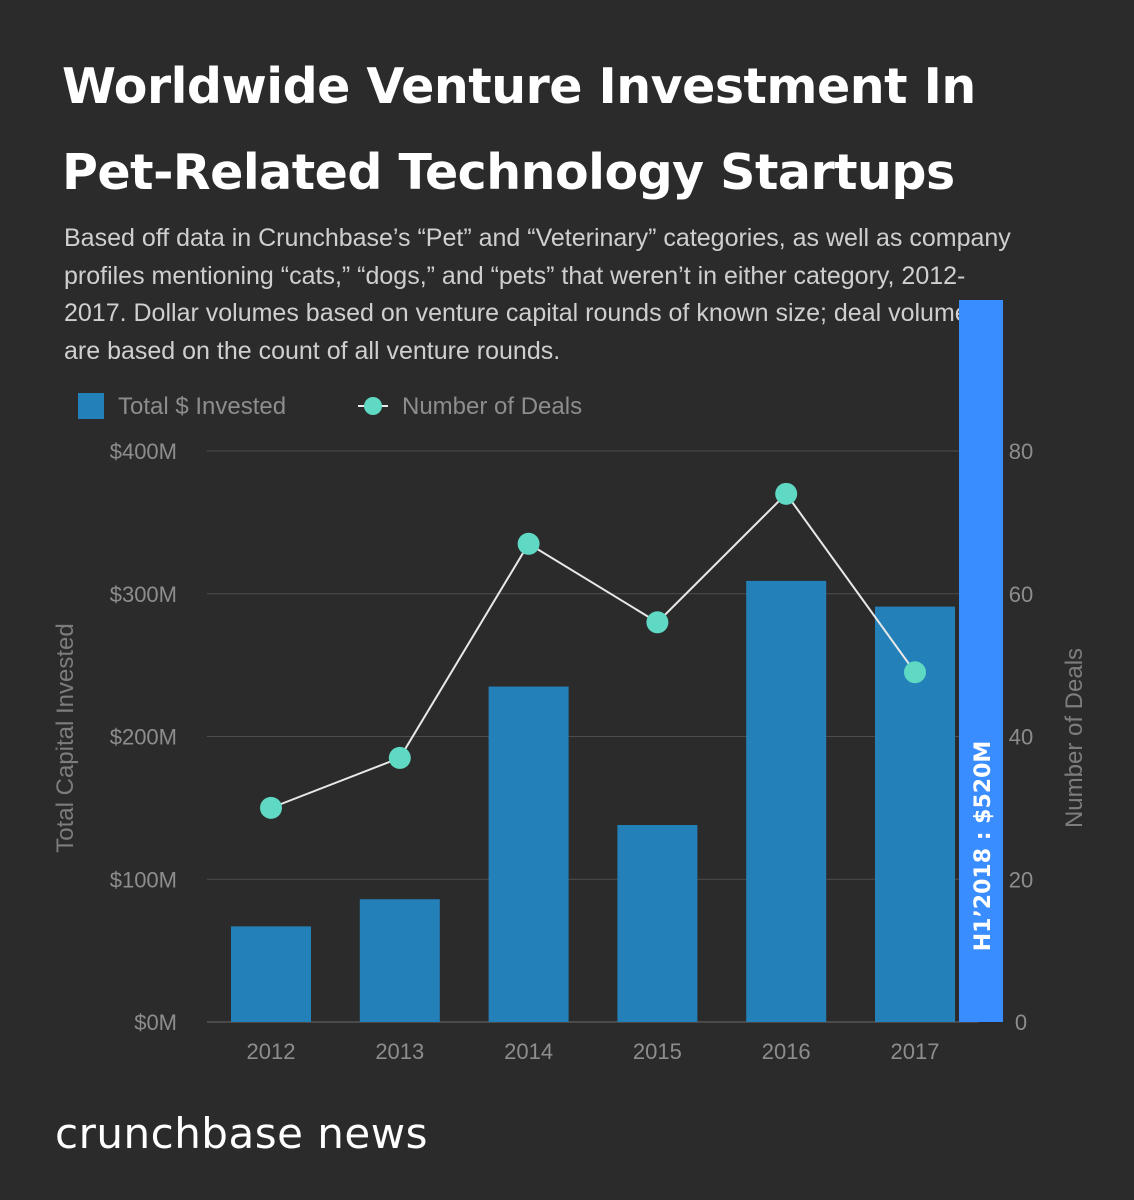 This screenshot has height=1200, width=1134. What do you see at coordinates (373, 406) in the screenshot?
I see `legend-marker-deals` at bounding box center [373, 406].